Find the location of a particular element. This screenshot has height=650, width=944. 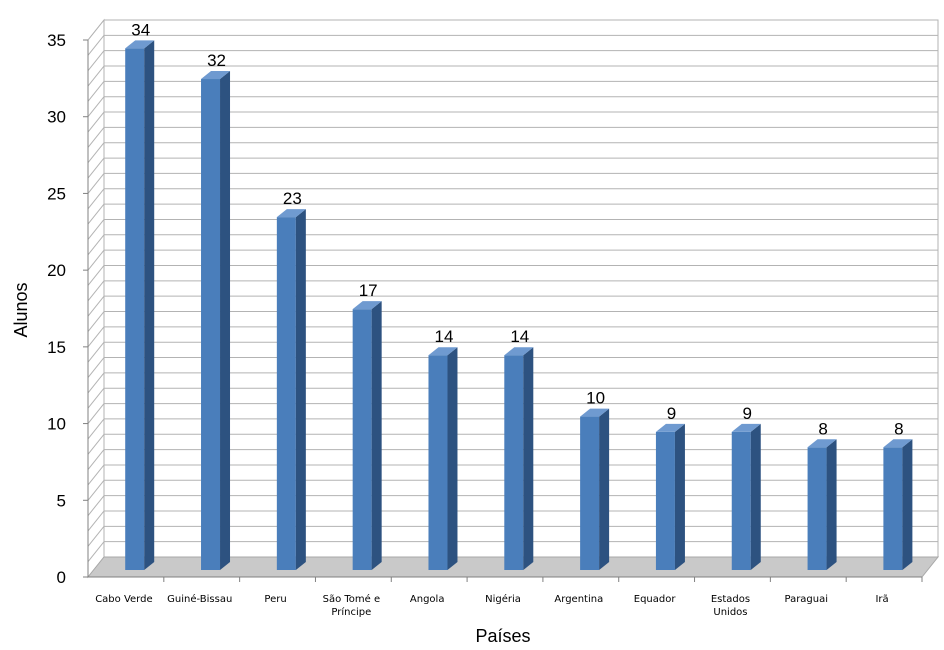

x-tick-label: Argentina is located at coordinates (578, 599).